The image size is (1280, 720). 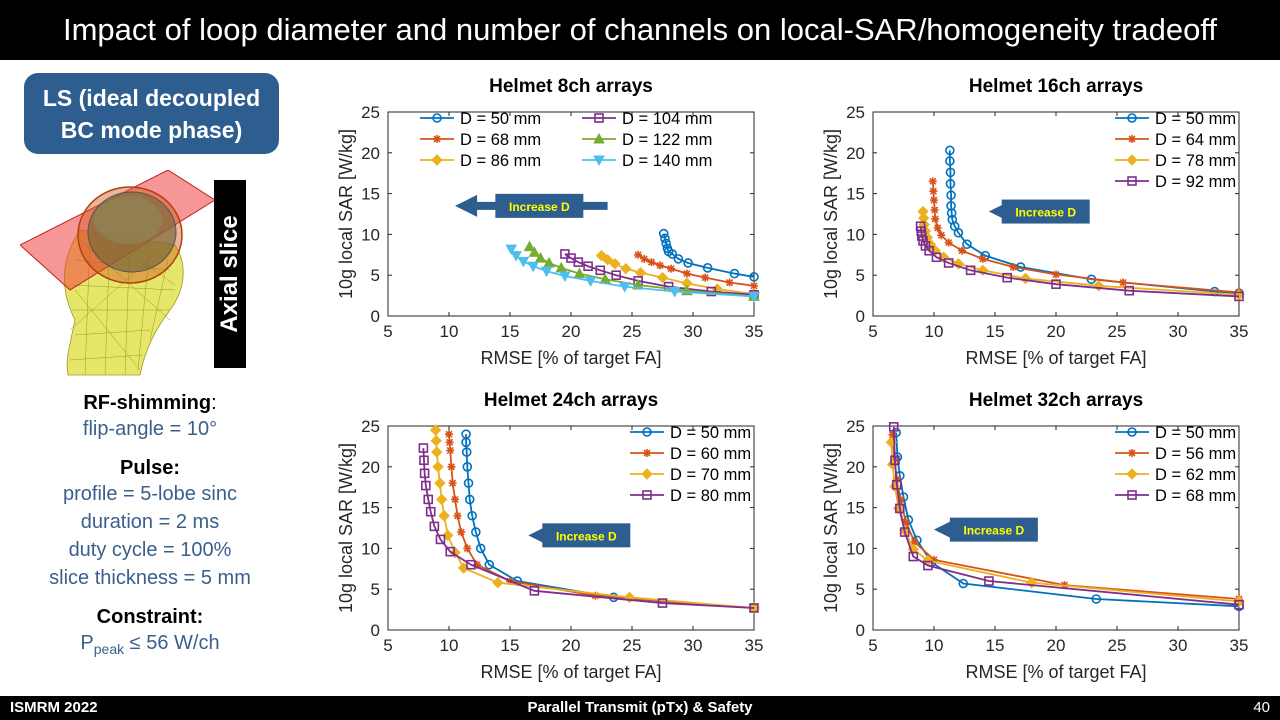 I want to click on chart-title: Helmet 8ch arrays, so click(x=571, y=86).